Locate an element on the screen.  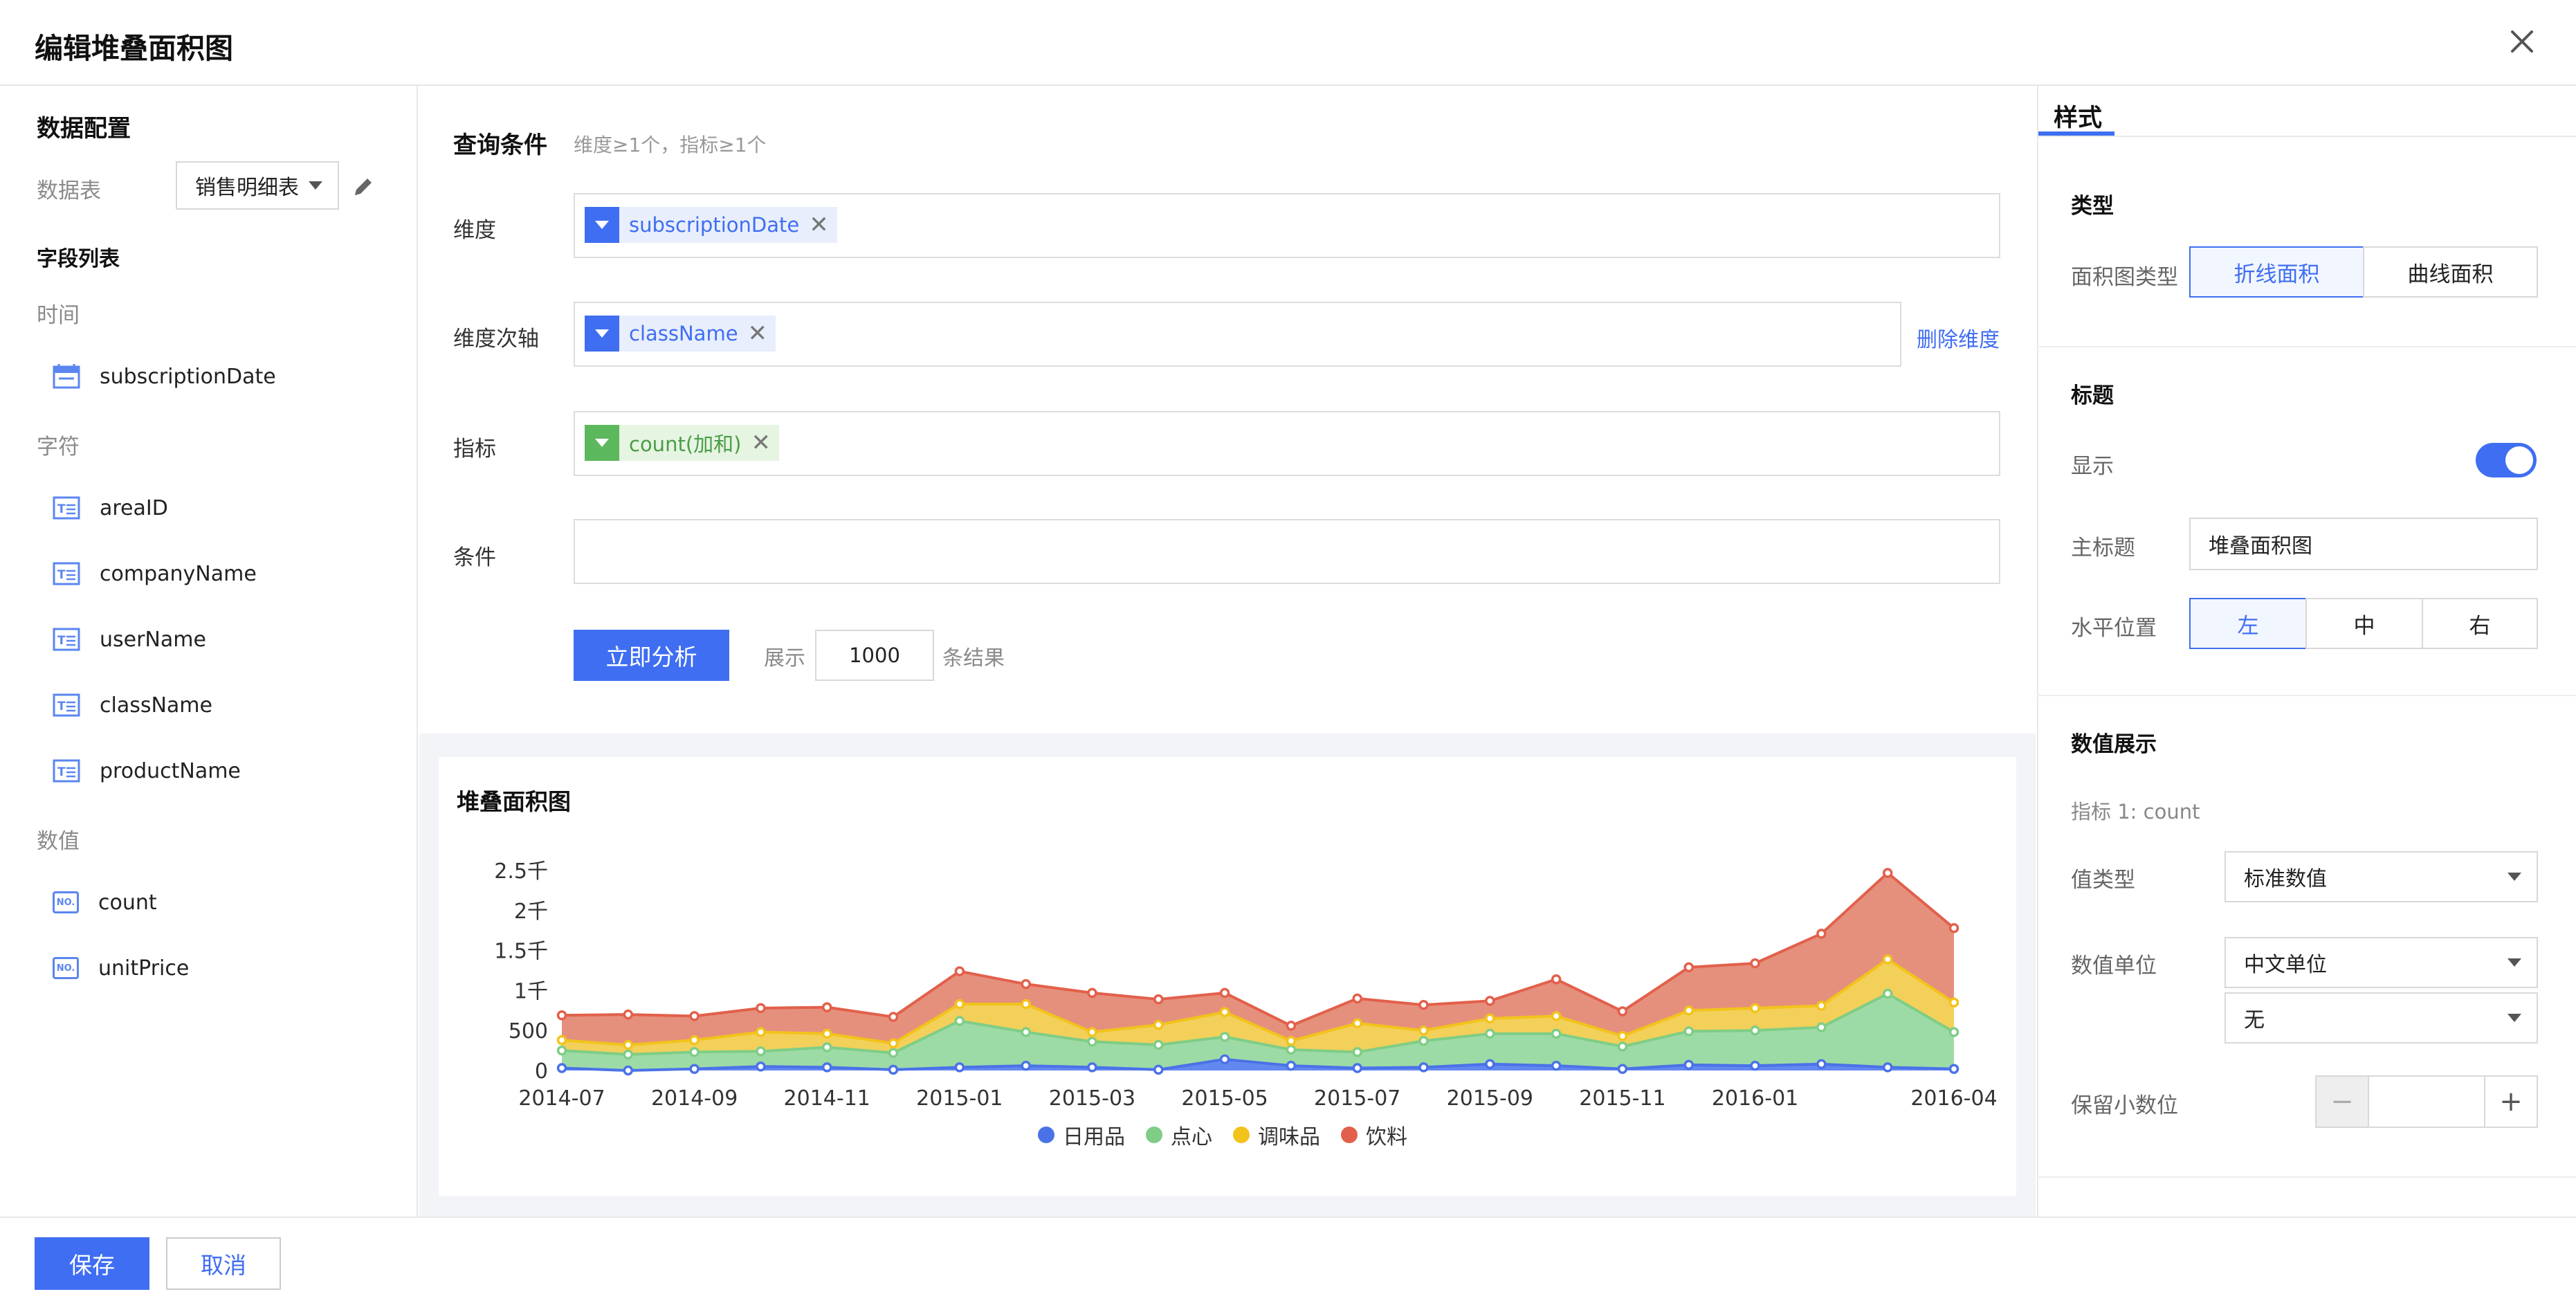
section-divider is located at coordinates (2307, 346).